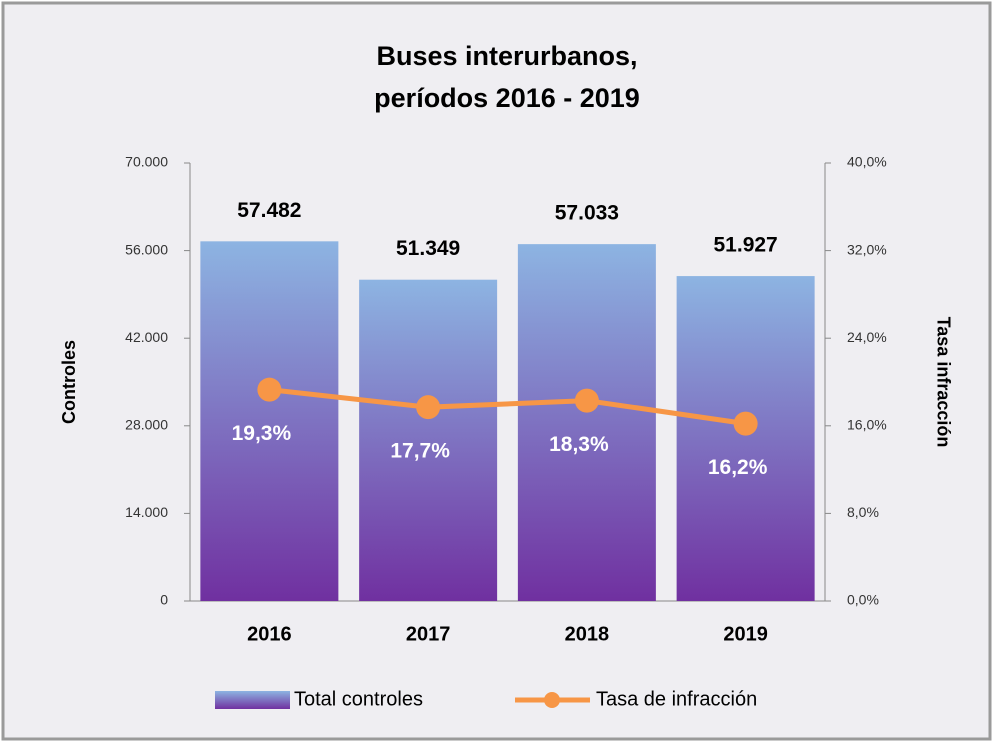  I want to click on y2-tick-label: 8,0%, so click(863, 512).